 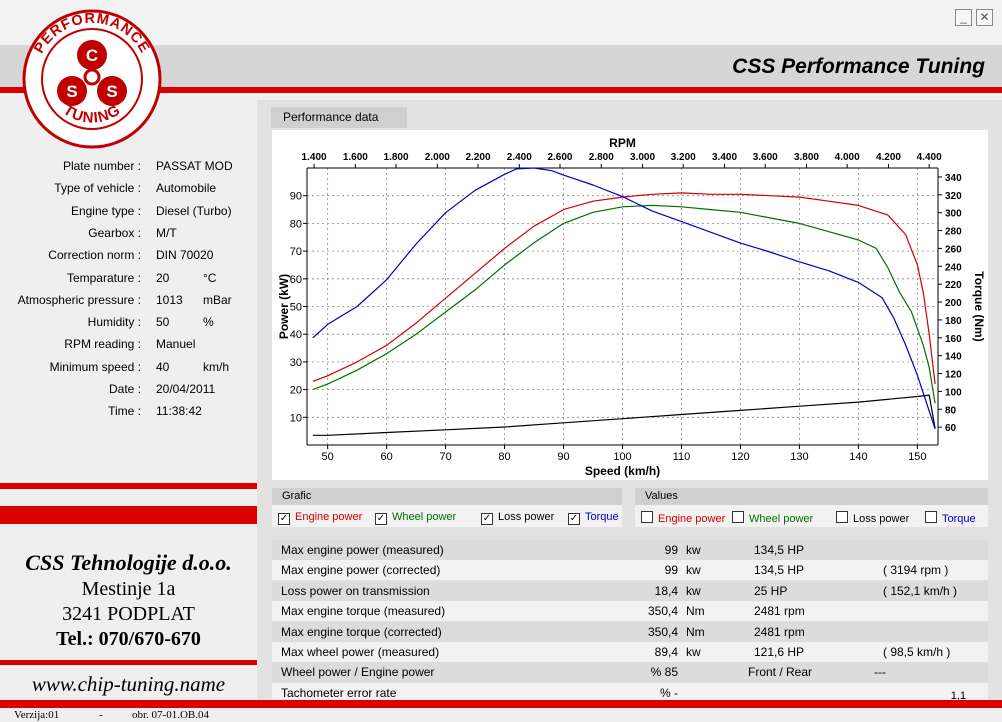 What do you see at coordinates (296, 308) in the screenshot?
I see `y-tick-label: 50` at bounding box center [296, 308].